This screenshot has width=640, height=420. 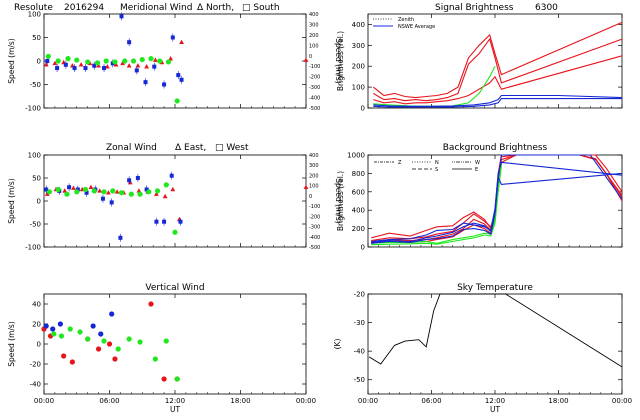 I want to click on background-brightness-title: Background Brightness, so click(x=495, y=148).